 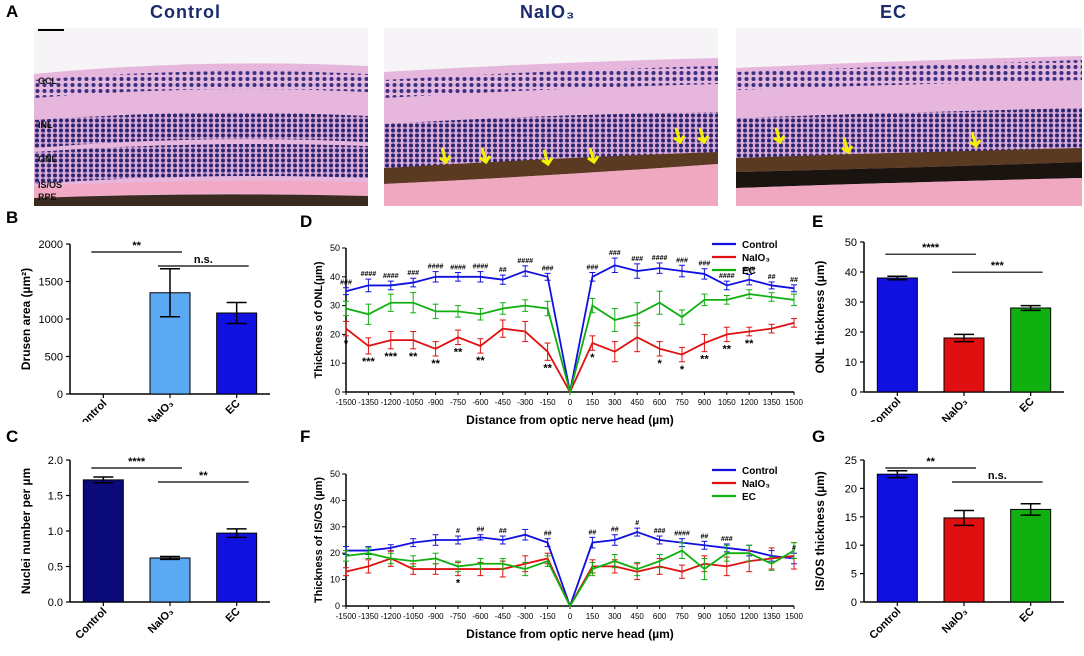 I want to click on x-axis-label: Distance from optic nerve head (µm), so click(x=570, y=420).